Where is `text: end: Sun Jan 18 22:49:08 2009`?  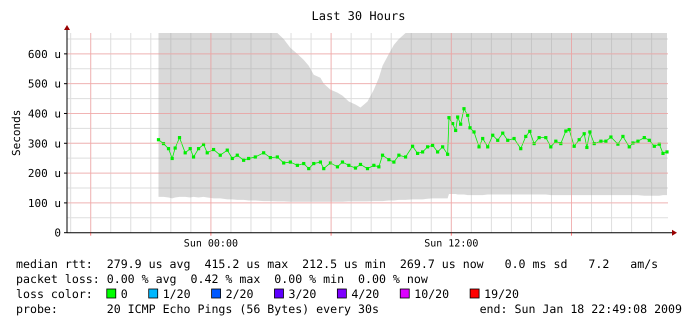
text: end: Sun Jan 18 22:49:08 2009 is located at coordinates (581, 309).